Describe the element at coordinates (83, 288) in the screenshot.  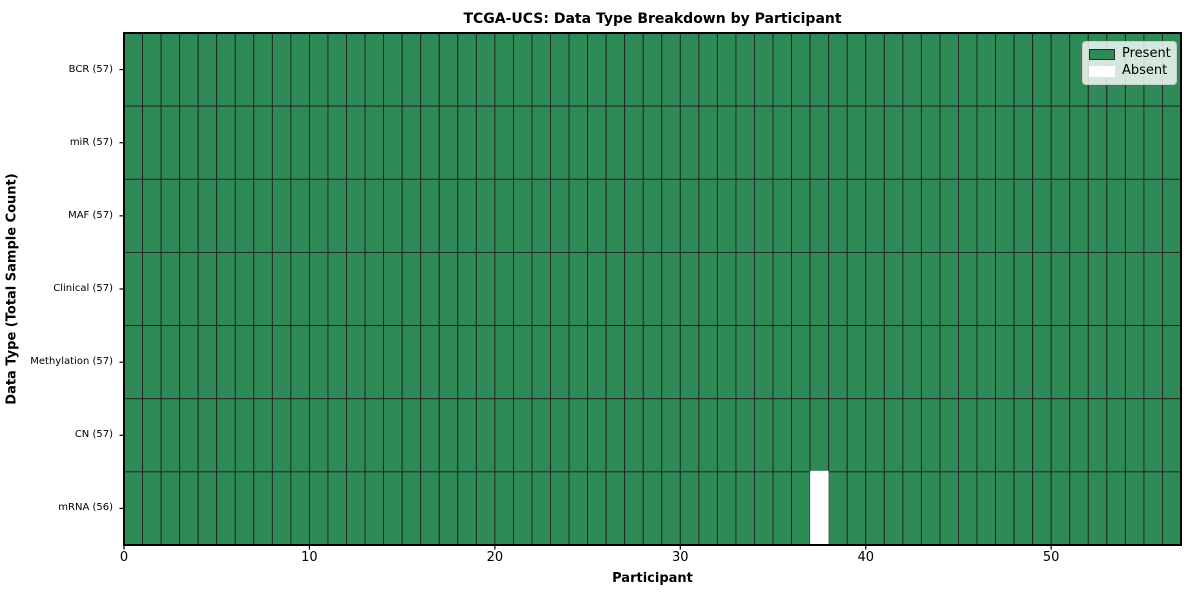
I see `y-tick-label: Clinical (57)` at that location.